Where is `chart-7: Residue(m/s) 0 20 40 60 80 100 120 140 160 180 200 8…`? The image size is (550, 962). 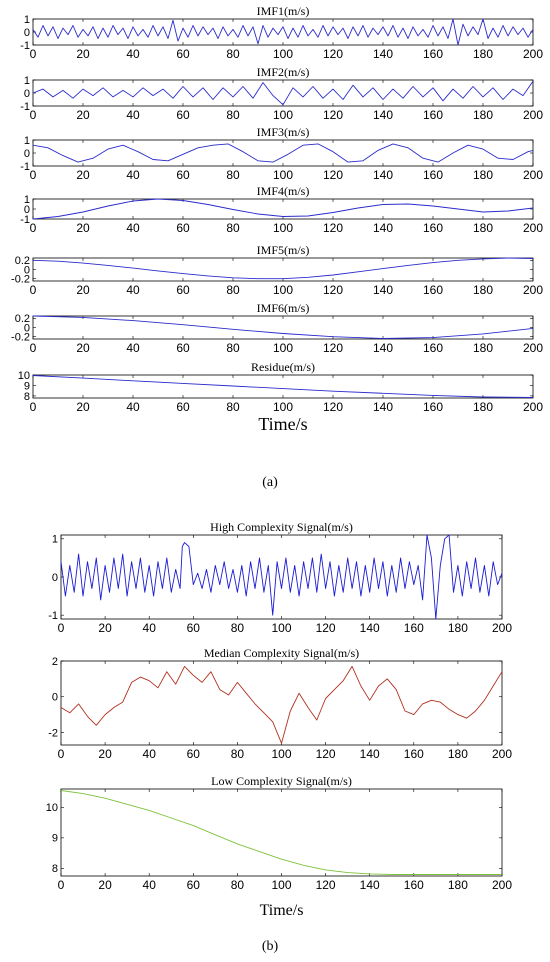 chart-7: Residue(m/s) 0 20 40 60 80 100 120 140 160 180 200 8… is located at coordinates (281, 397).